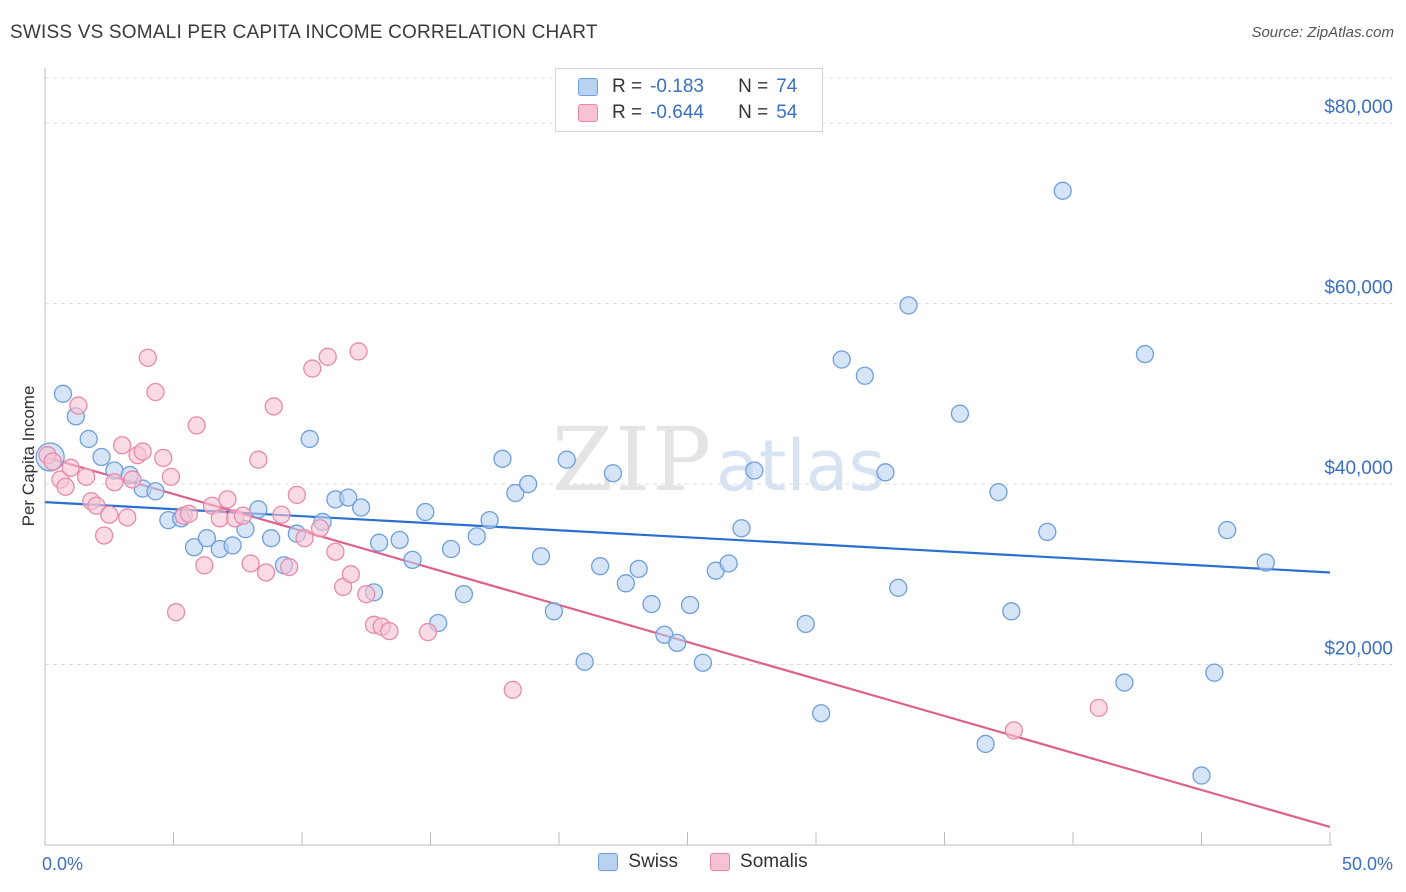 The height and width of the screenshot is (892, 1406). I want to click on y-tick-label: $80,000, so click(1358, 107).